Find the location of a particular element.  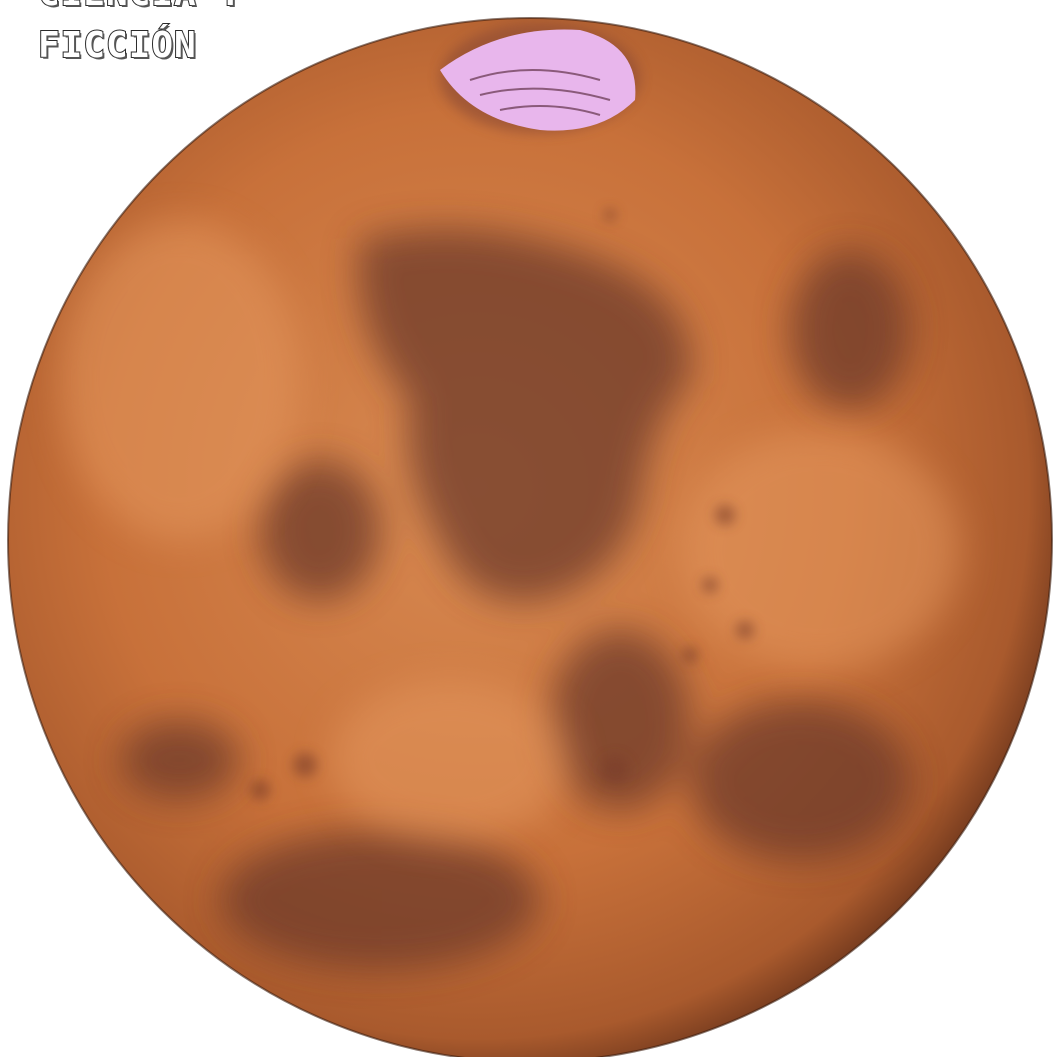

polar-cap is located at coordinates (540, 78).